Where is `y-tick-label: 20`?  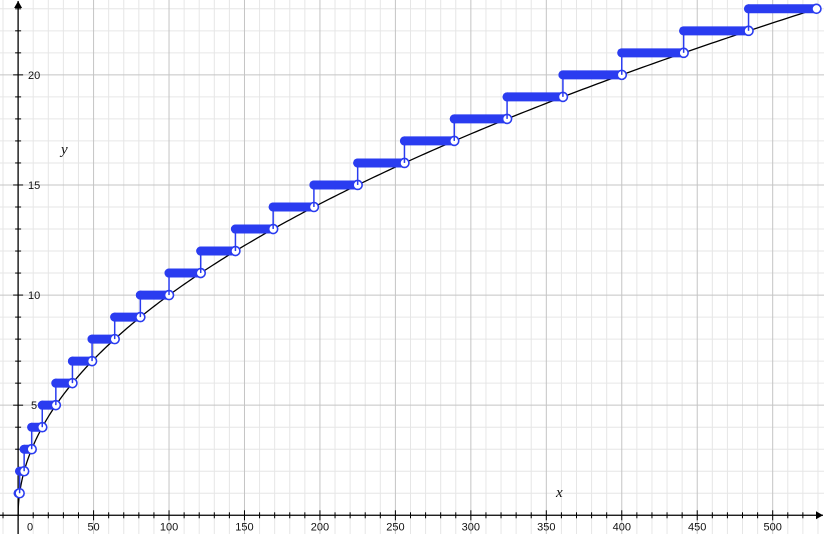 y-tick-label: 20 is located at coordinates (34, 76).